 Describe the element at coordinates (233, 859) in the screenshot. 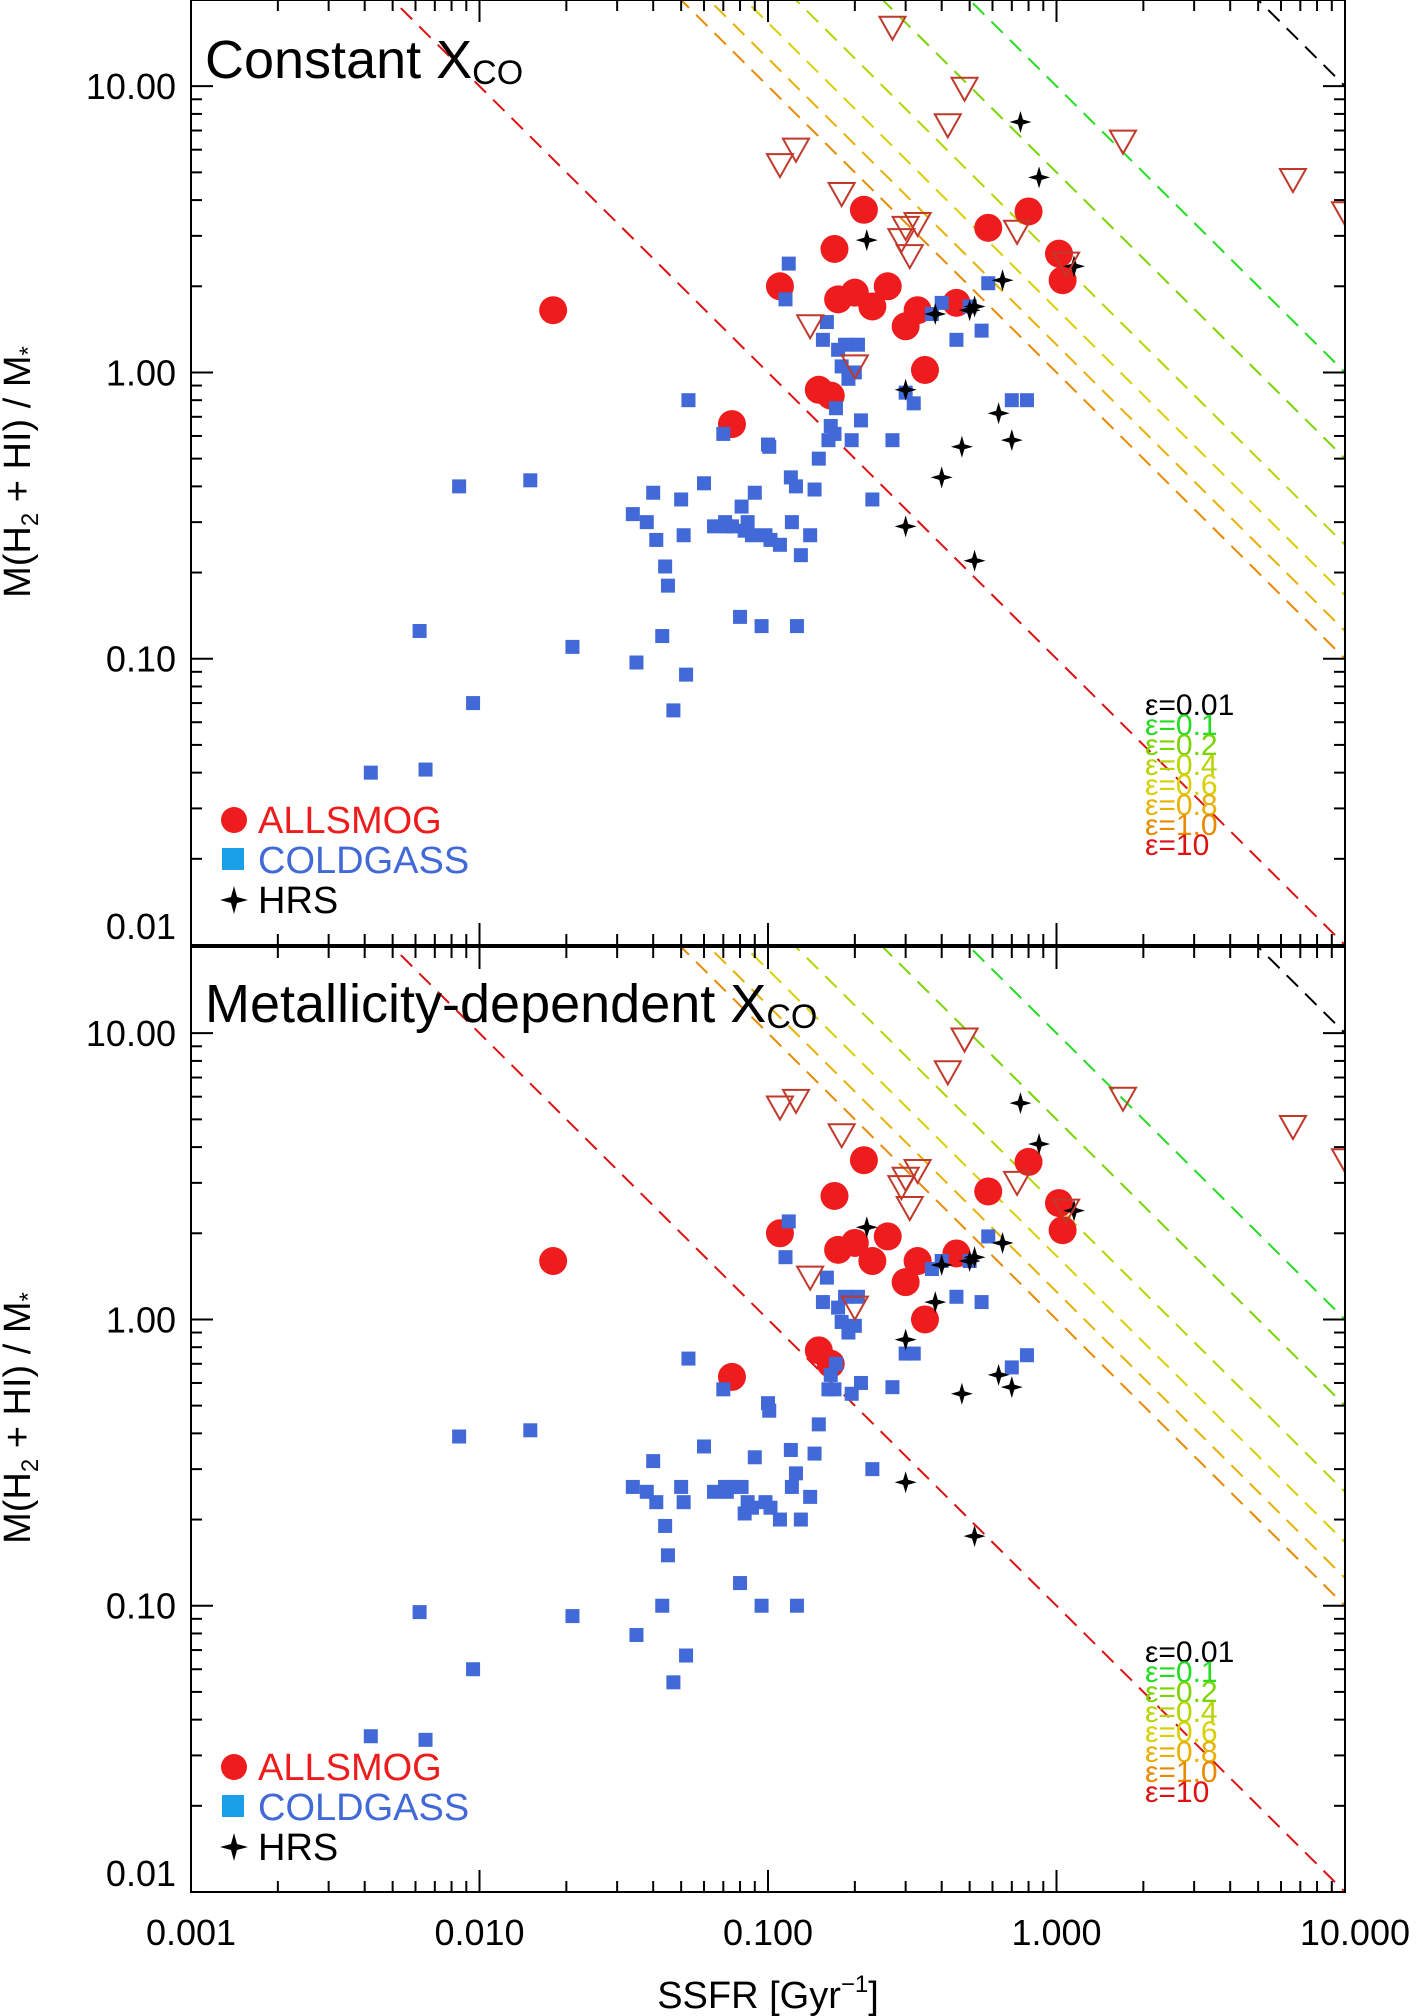

I see `legend-coldgass-icon` at that location.